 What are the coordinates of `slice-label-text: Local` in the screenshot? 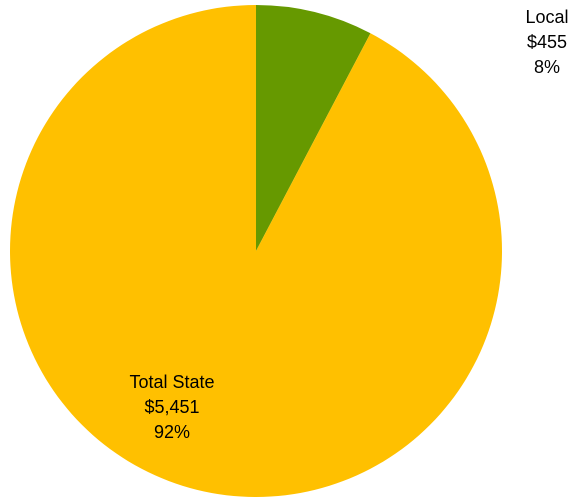 It's located at (546, 17).